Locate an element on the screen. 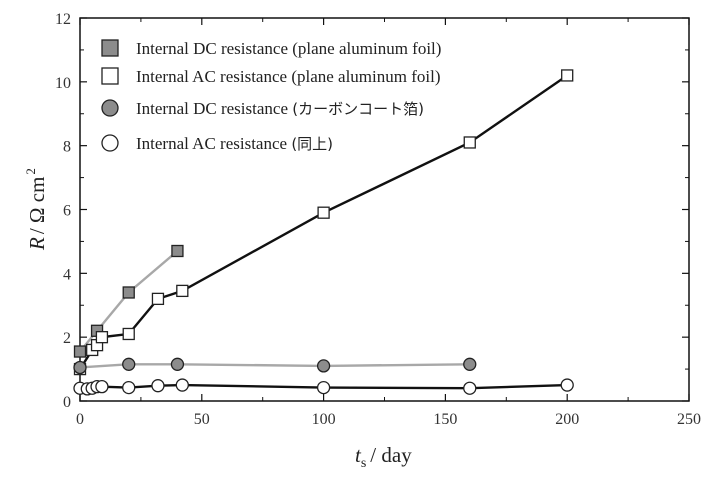  x-label-main: t is located at coordinates (358, 455).